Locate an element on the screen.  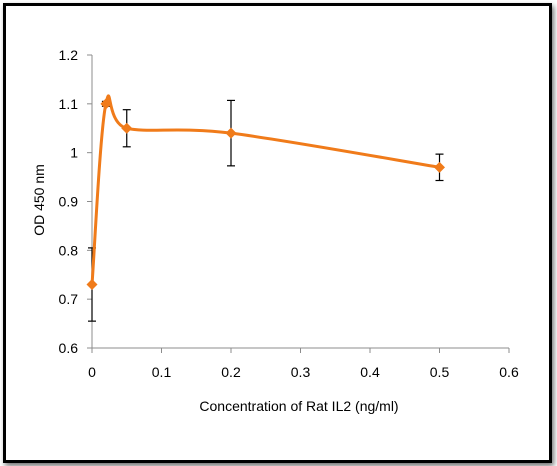
y-tick-label: 0.9 is located at coordinates (69, 202).